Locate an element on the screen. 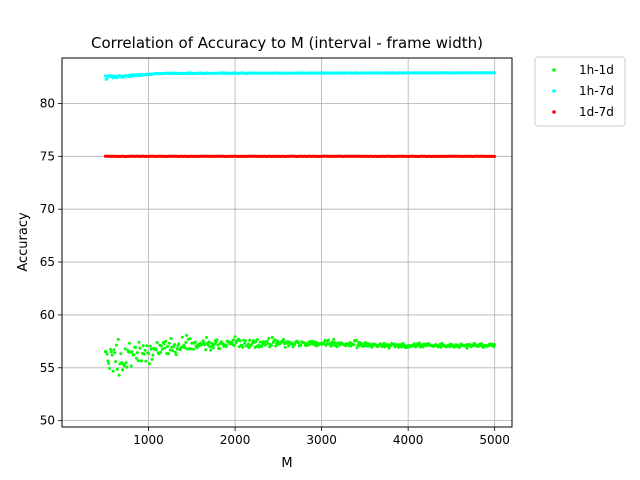 This screenshot has width=640, height=480. y-tick-label: 70 is located at coordinates (47, 209).